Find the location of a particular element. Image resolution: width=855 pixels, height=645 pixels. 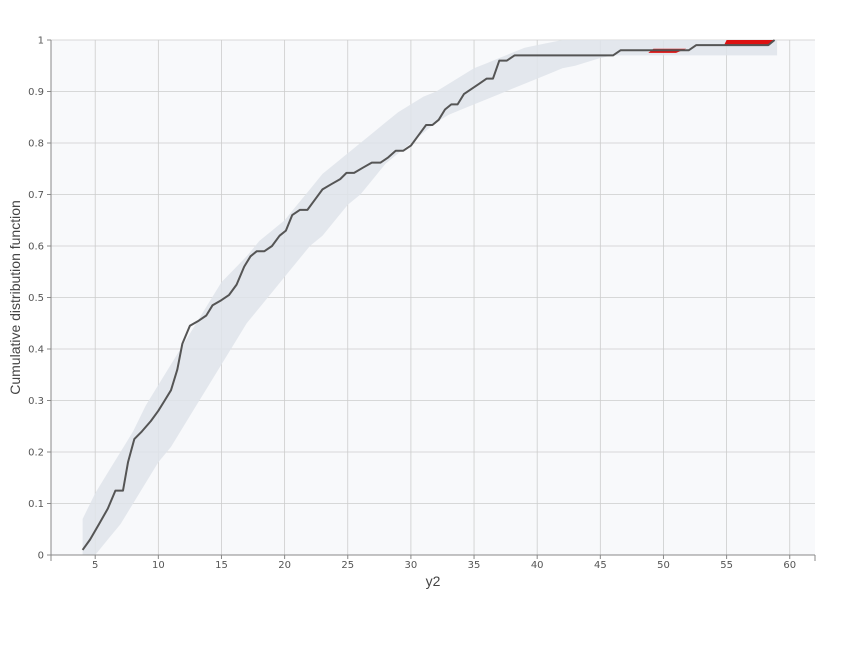

y-tick-label: 0.1 is located at coordinates (36, 504).